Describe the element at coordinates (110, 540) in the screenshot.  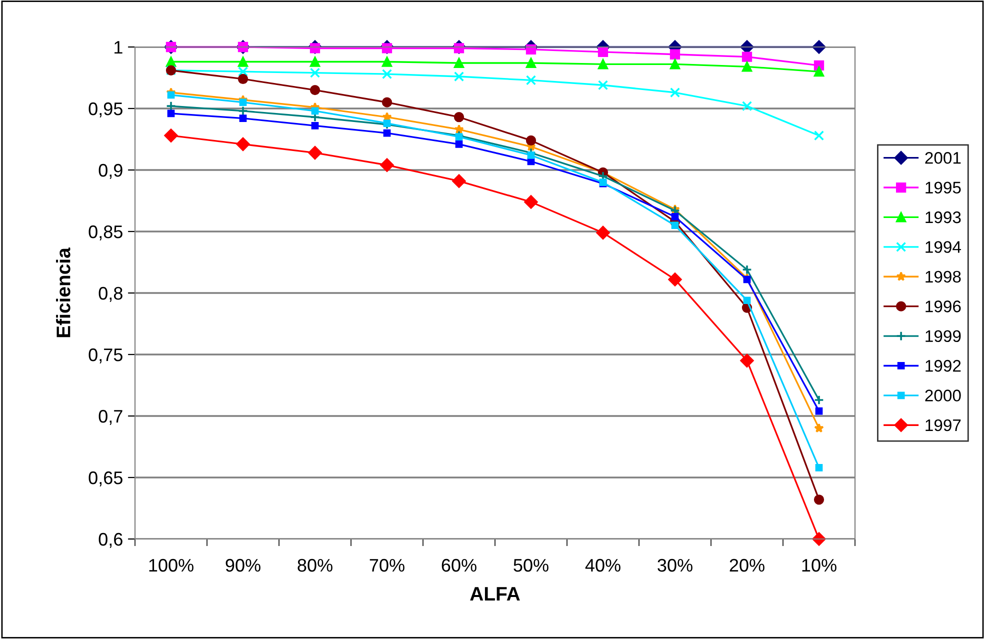
I see `y-tick-label: 0,6` at that location.